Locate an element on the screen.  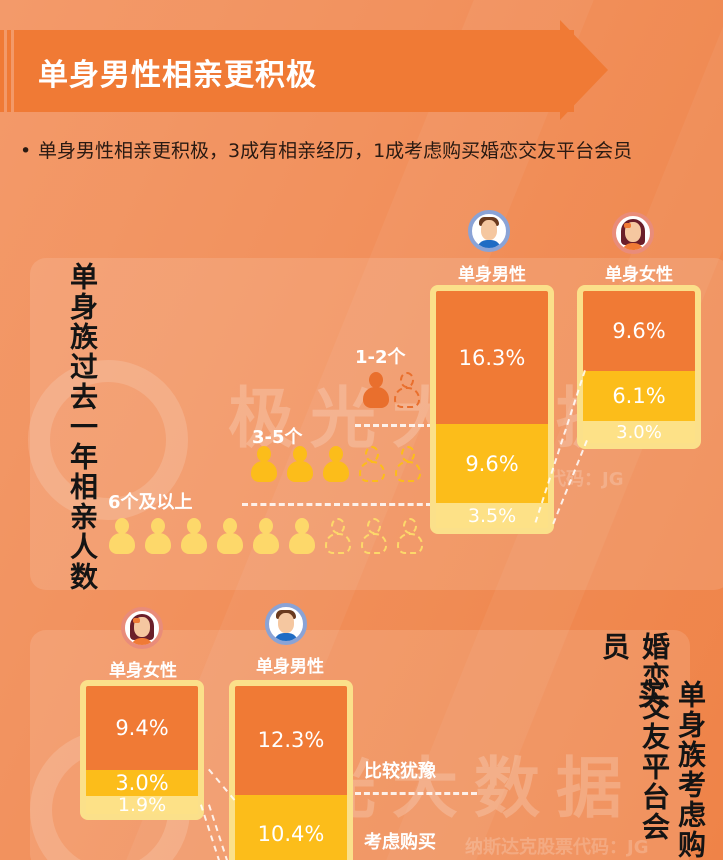
female-stacked-bar: 9.6% 6.1% 3.0% is located at coordinates (639, 367).